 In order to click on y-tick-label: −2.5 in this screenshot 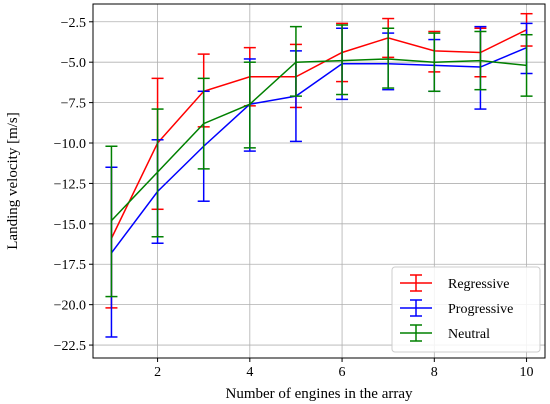, I will do `click(73, 23)`.